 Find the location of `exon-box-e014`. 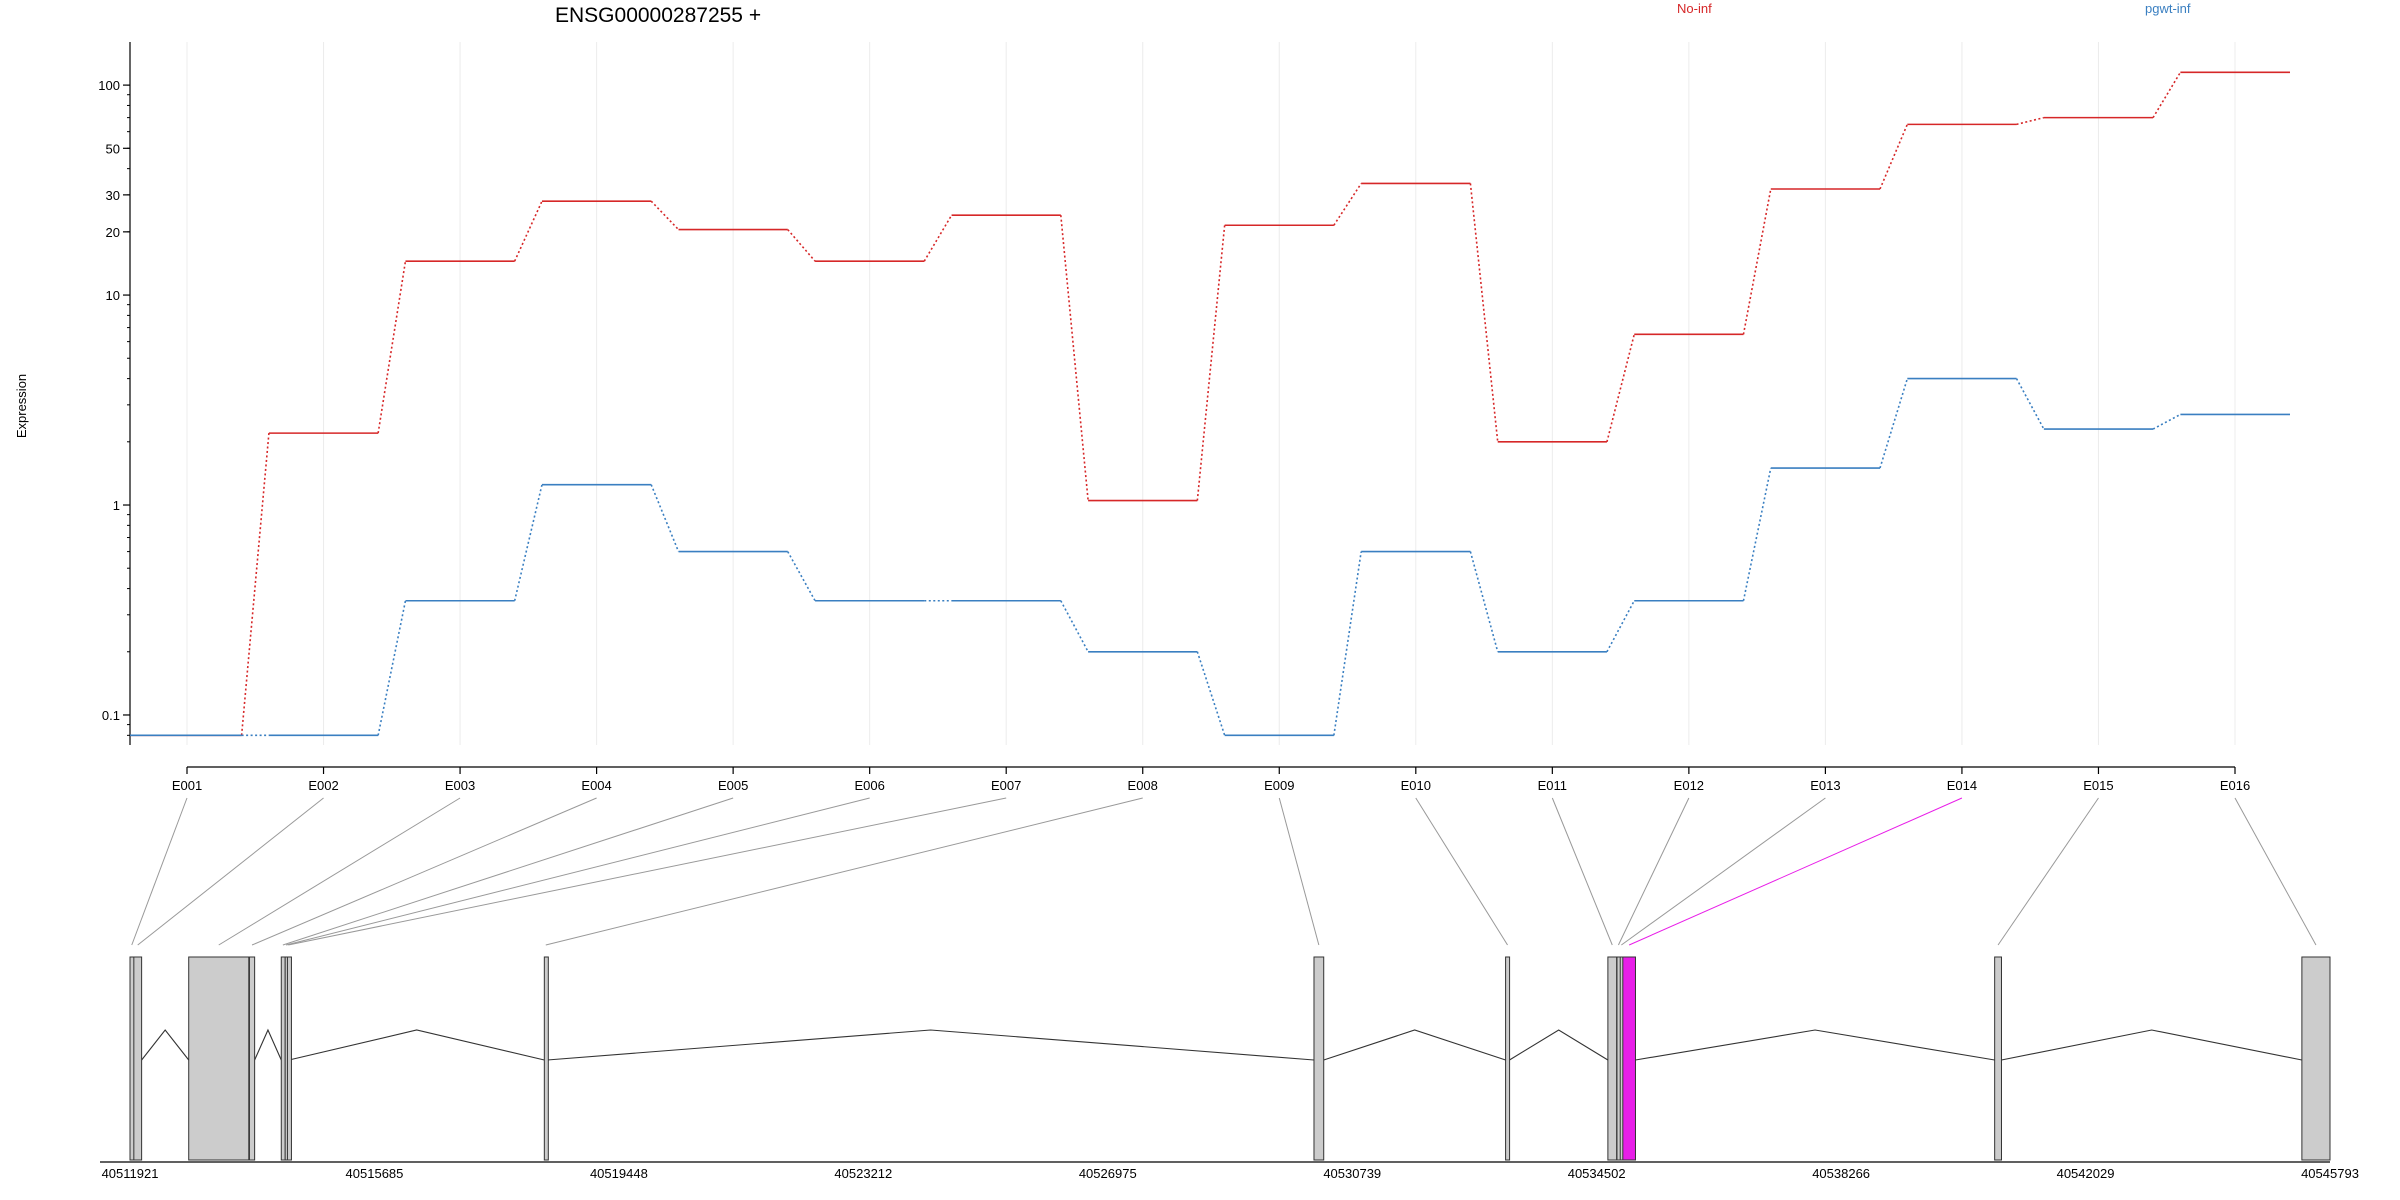

exon-box-e014 is located at coordinates (1629, 1058).